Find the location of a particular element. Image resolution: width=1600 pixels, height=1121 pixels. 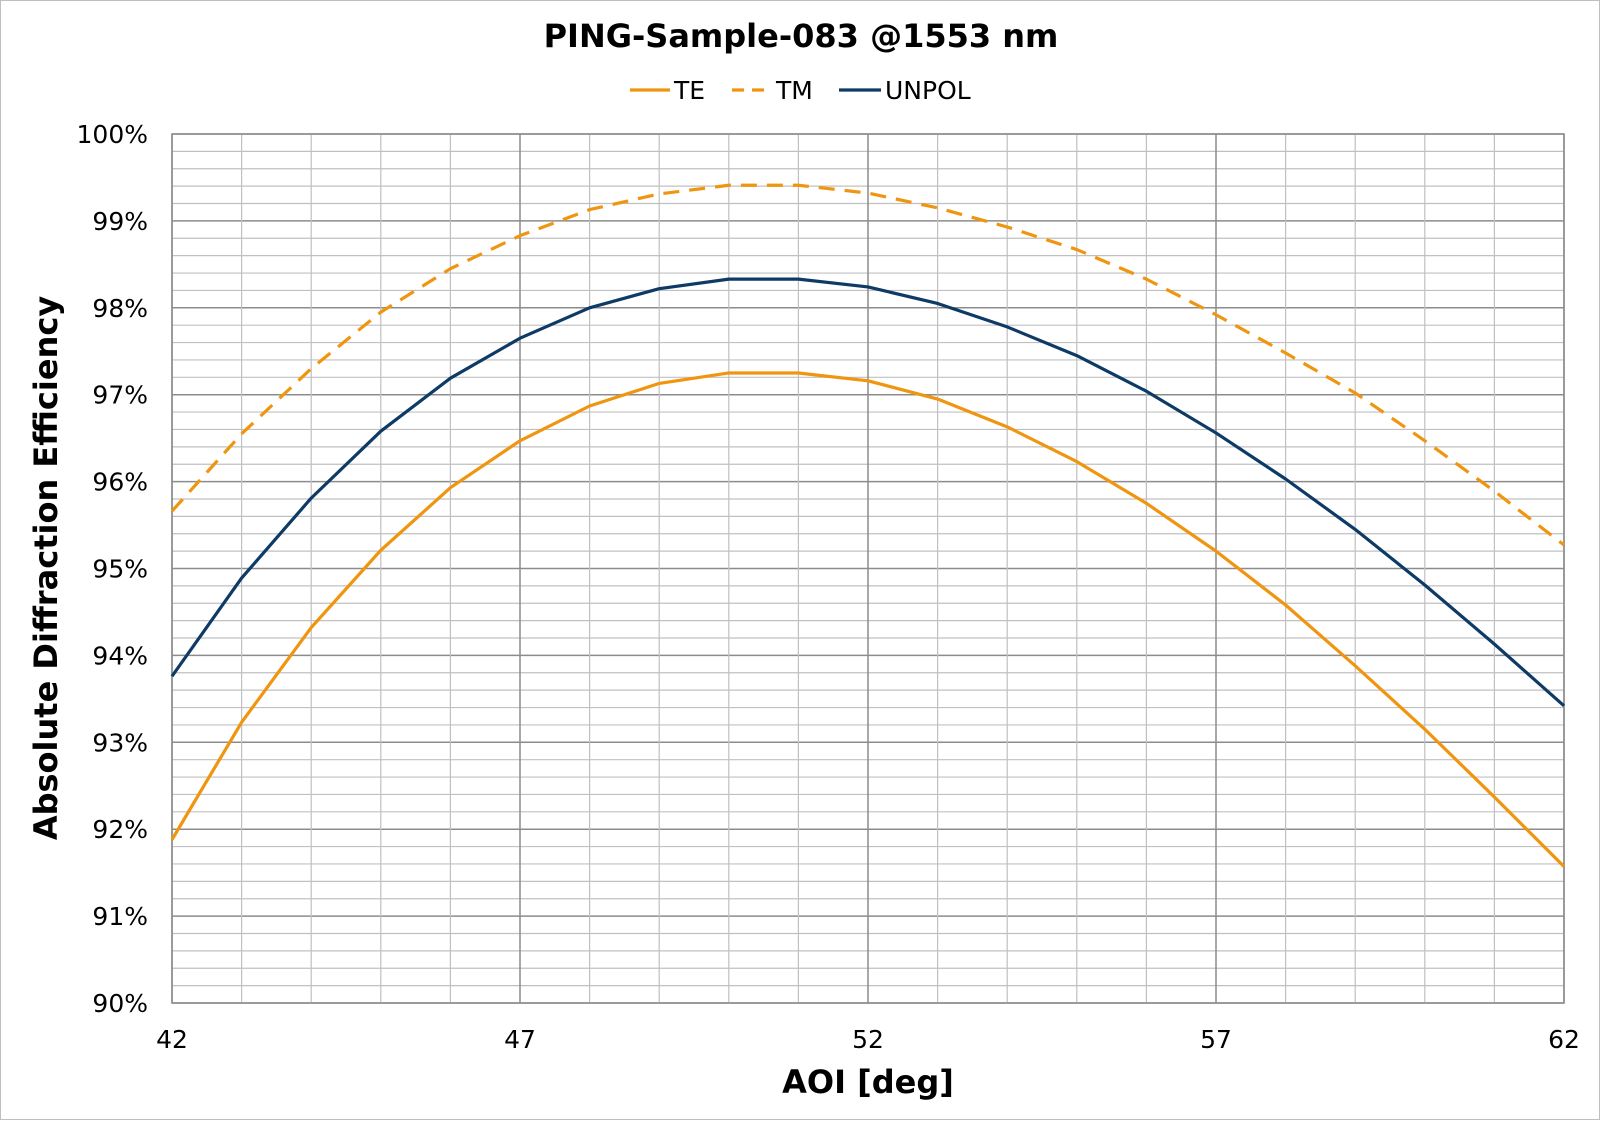

x-tick-label: 57 is located at coordinates (1216, 1039).